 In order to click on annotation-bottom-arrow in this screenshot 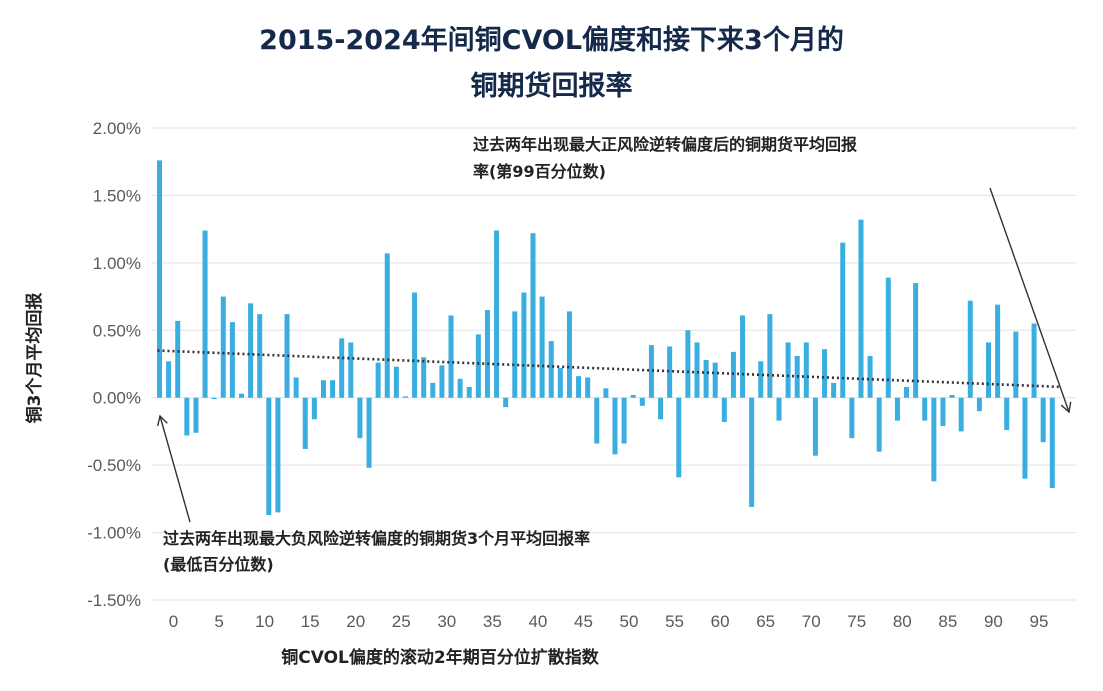, I will do `click(173, 468)`.